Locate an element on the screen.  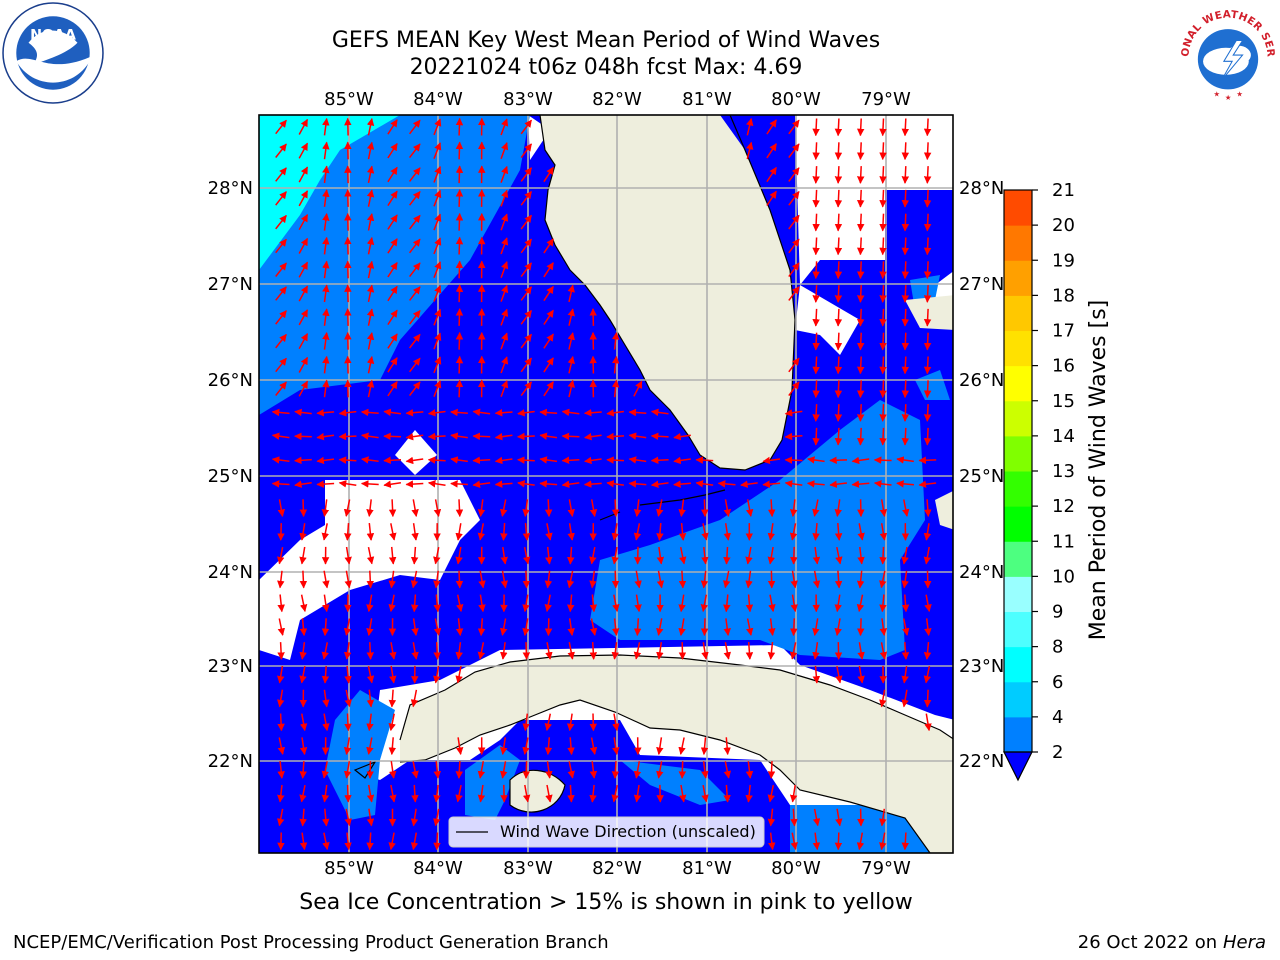
lat-labels-left: 28°N 27°N 26°N 25°N 24°N 23°N 22°N is located at coordinates (230, 475).